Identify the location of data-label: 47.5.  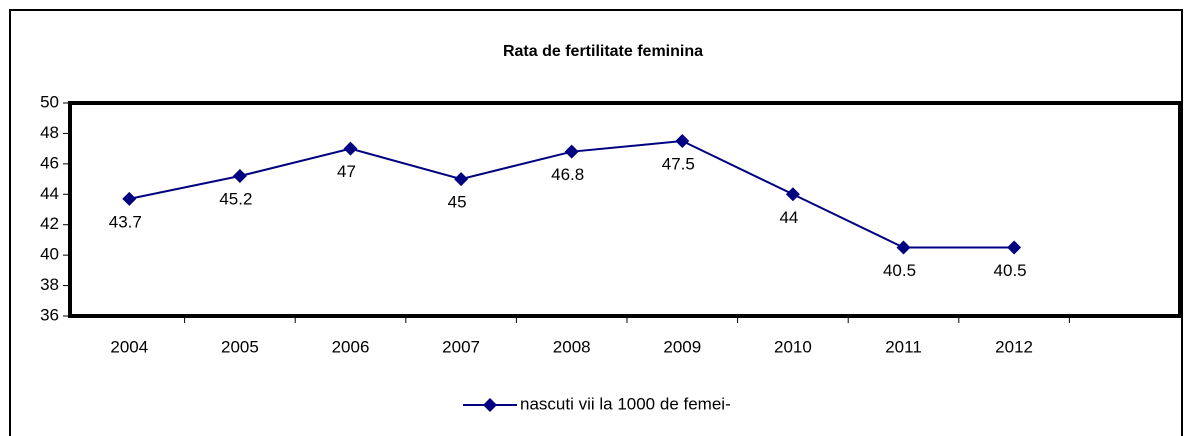
(678, 164).